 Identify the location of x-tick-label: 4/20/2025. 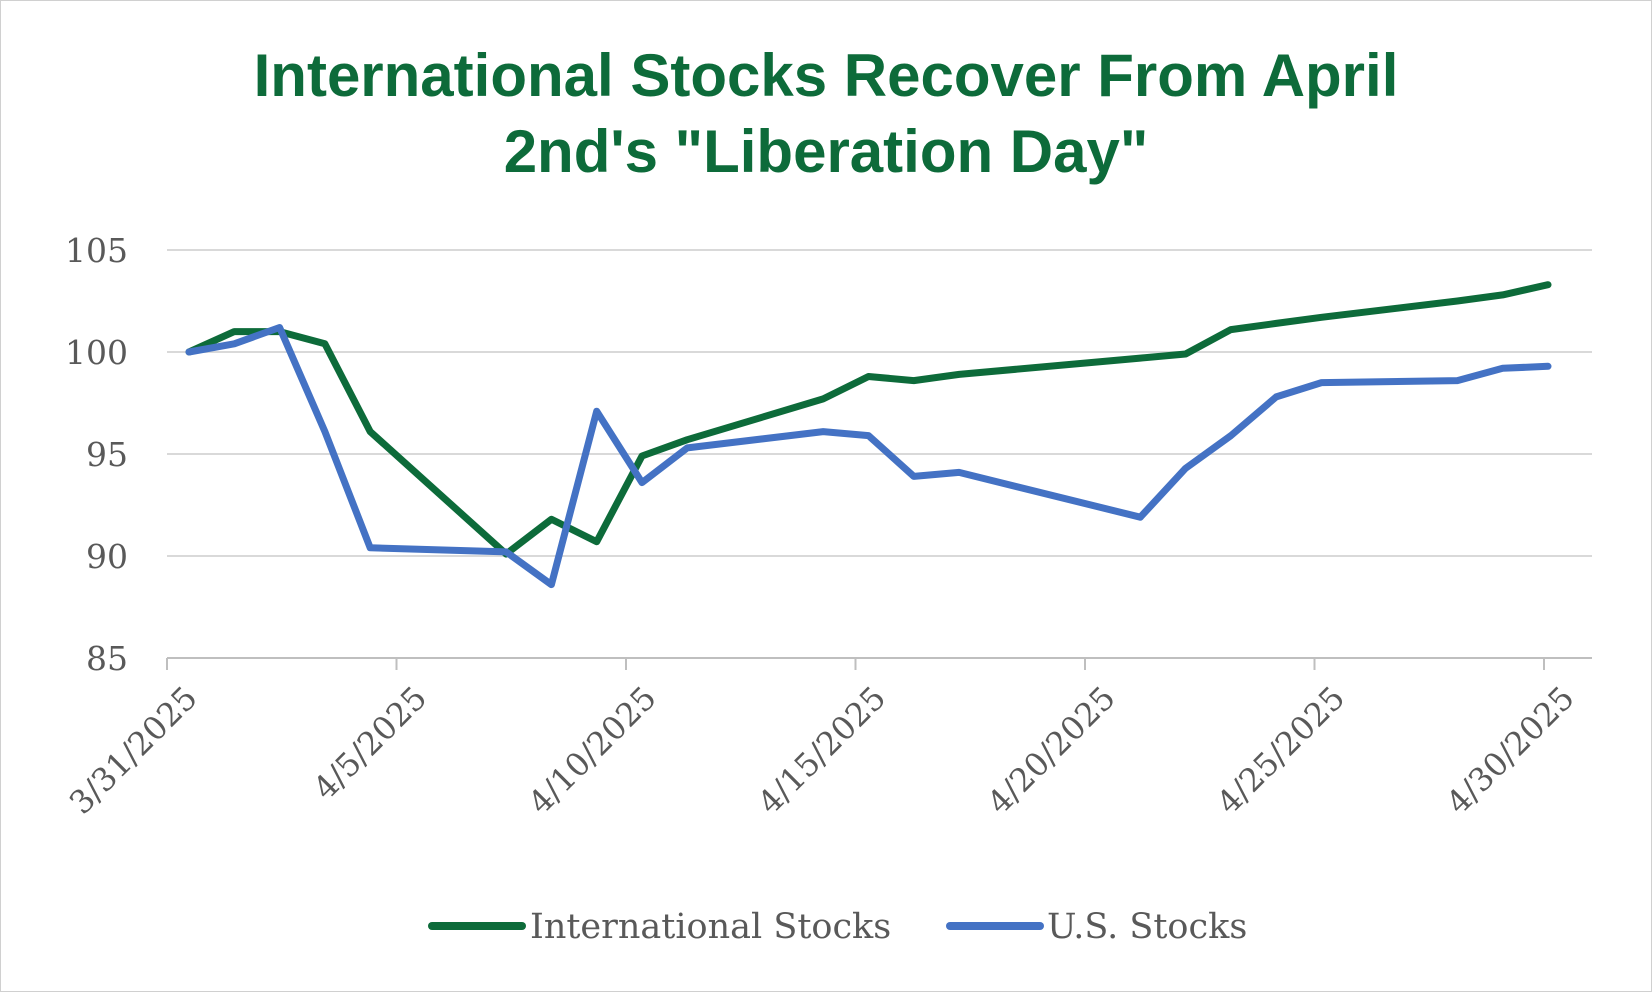
(1051, 750).